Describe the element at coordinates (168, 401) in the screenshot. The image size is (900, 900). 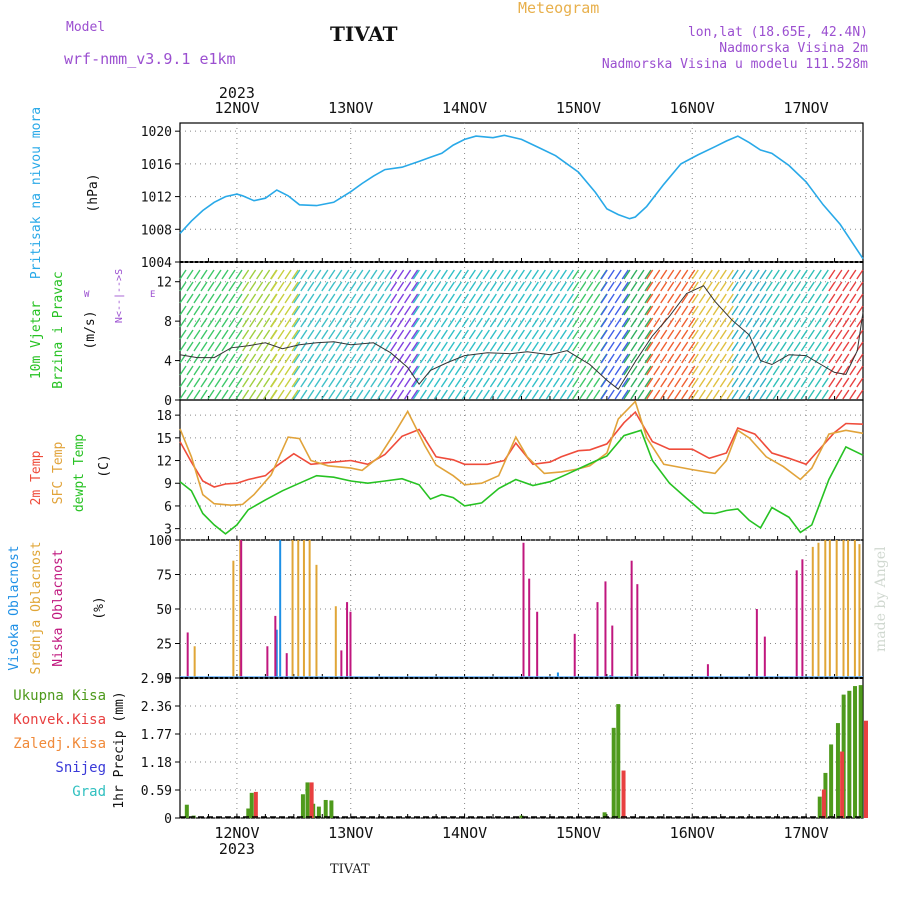
I see `tick-label-wind: 0` at that location.